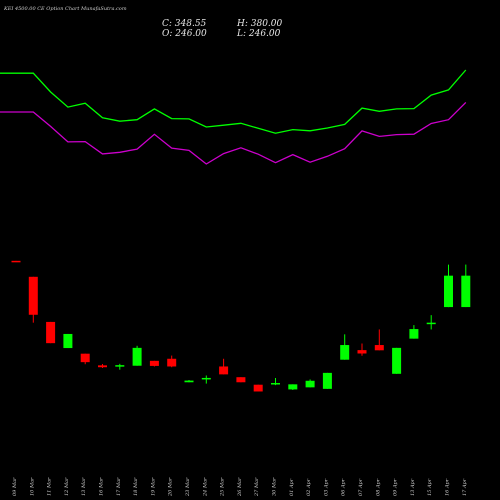  What do you see at coordinates (413, 487) in the screenshot?
I see `x-tick-label: 13 Apr` at bounding box center [413, 487].